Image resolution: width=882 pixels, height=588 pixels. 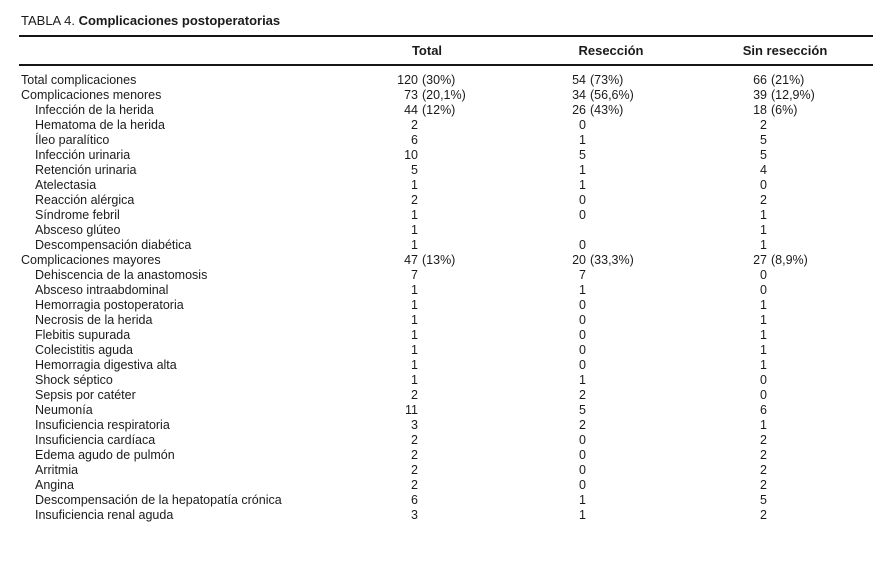 What do you see at coordinates (445, 425) in the screenshot?
I see `table-row: Insuficiencia respiratoria 3 2 1` at bounding box center [445, 425].